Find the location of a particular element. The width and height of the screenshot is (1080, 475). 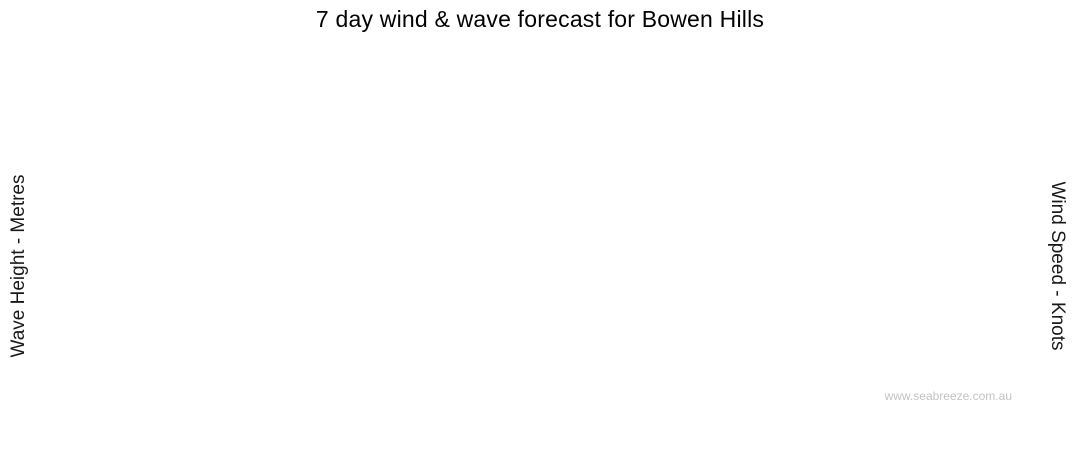

watermark: www.seabreeze.com.au is located at coordinates (948, 396).